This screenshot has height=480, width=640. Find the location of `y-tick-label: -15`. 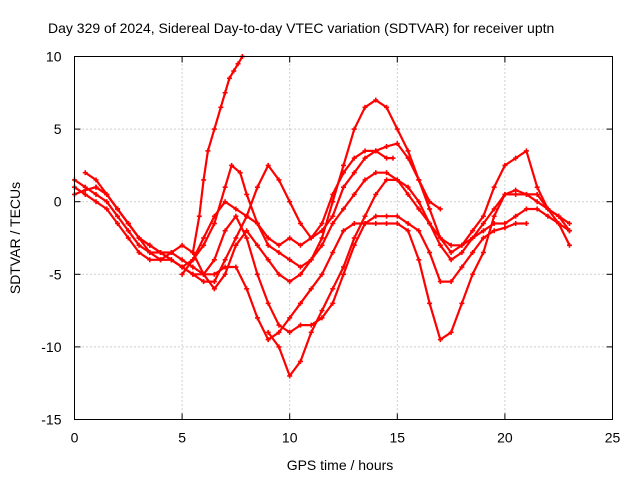

y-tick-label: -15 is located at coordinates (51, 420).